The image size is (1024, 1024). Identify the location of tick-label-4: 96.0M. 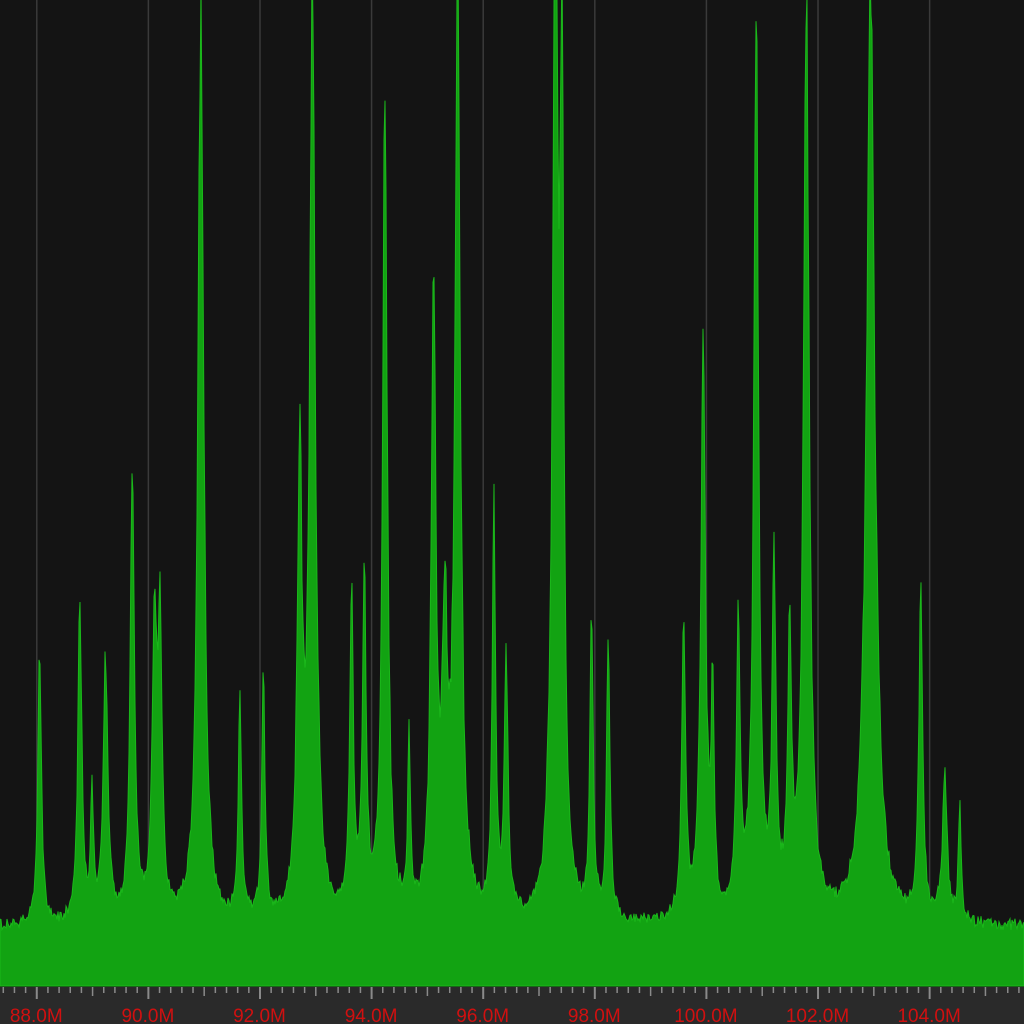
(482, 1015).